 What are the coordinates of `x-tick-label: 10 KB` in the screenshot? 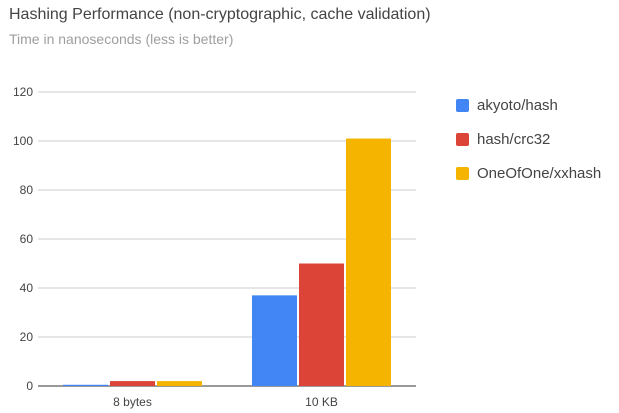 It's located at (321, 402).